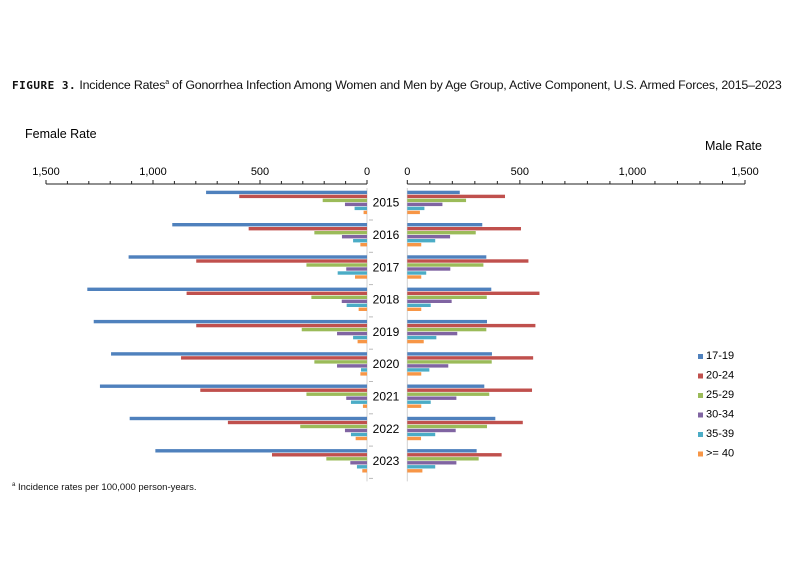 The height and width of the screenshot is (574, 800). I want to click on legend-label: 20-24, so click(720, 376).